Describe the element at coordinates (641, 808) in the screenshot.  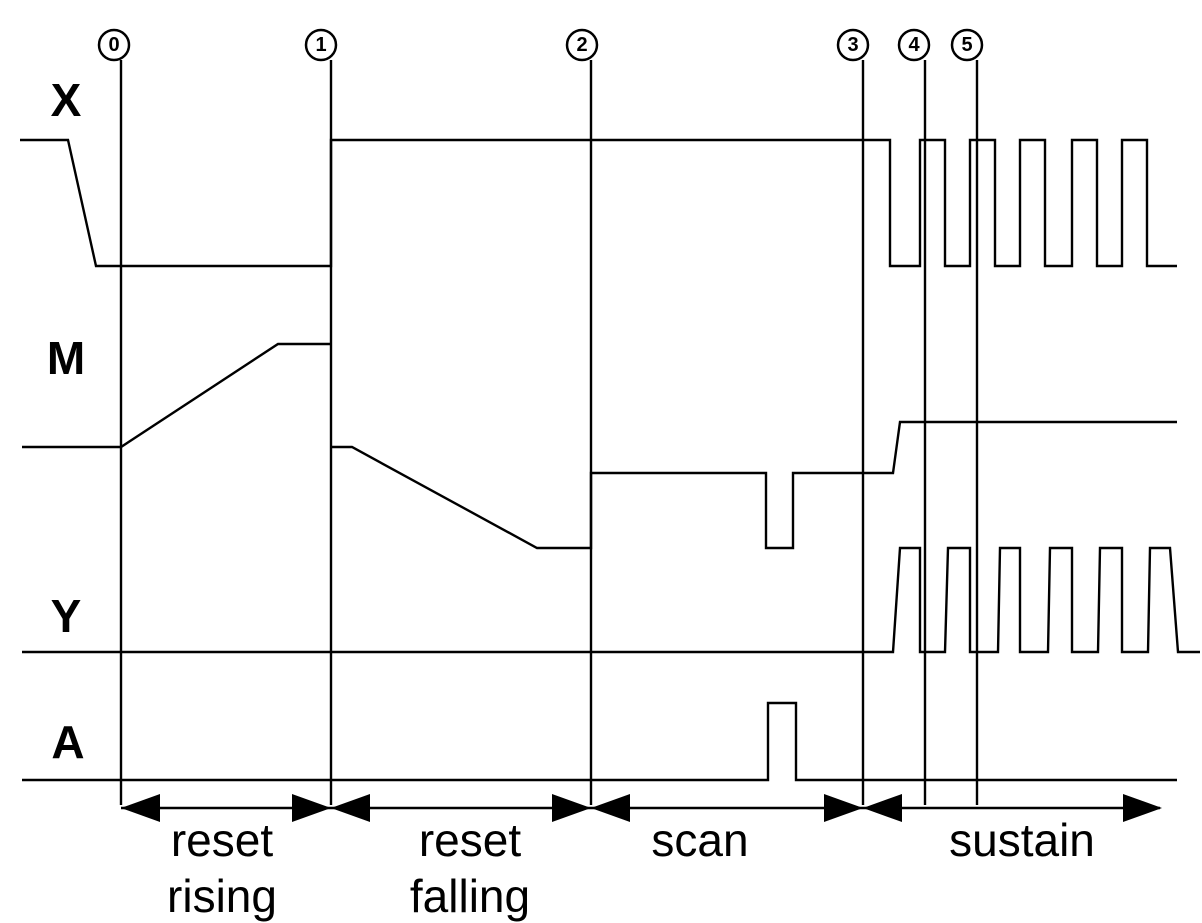
I see `phase-arrows` at that location.